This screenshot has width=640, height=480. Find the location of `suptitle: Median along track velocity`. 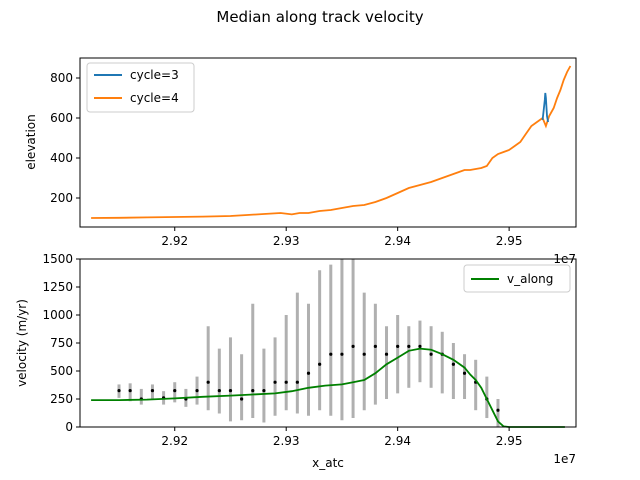

suptitle: Median along track velocity is located at coordinates (319, 17).